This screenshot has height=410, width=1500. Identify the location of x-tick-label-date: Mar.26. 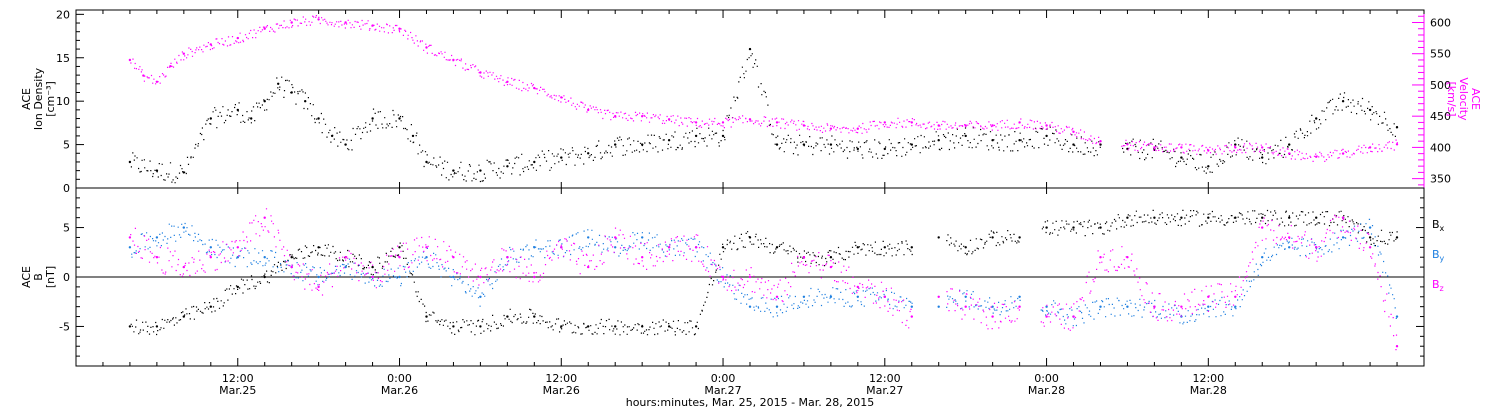
(561, 390).